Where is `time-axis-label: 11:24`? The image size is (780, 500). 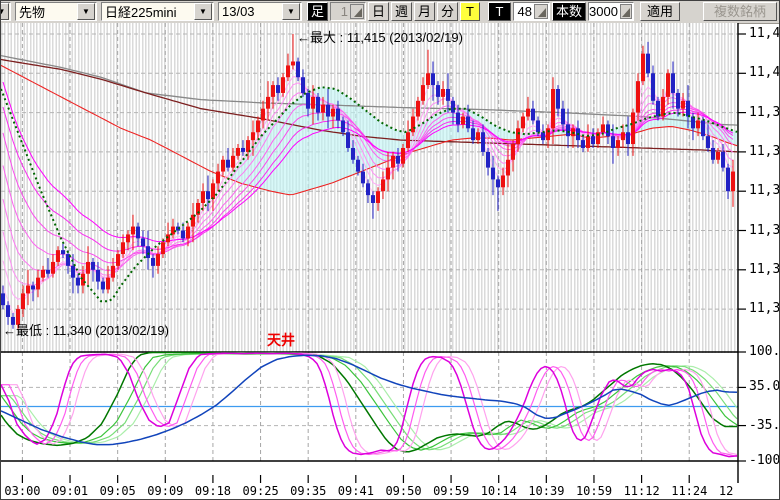 time-axis-label: 11:24 is located at coordinates (689, 491).